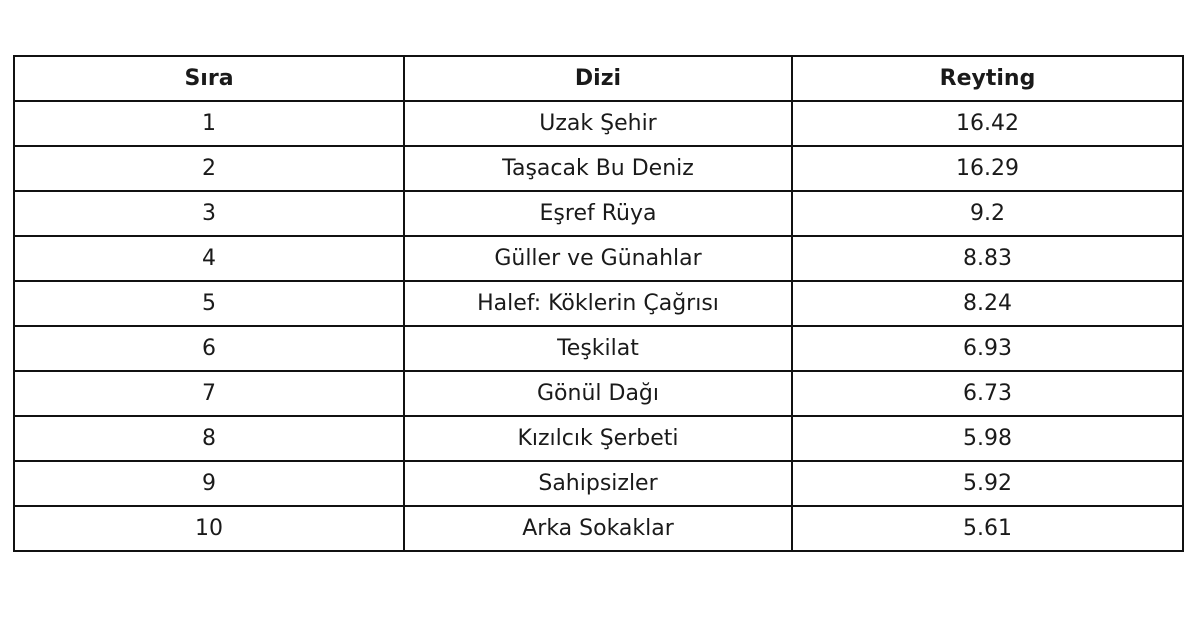 The image size is (1200, 621). What do you see at coordinates (209, 528) in the screenshot?
I see `cell-rank: 10` at bounding box center [209, 528].